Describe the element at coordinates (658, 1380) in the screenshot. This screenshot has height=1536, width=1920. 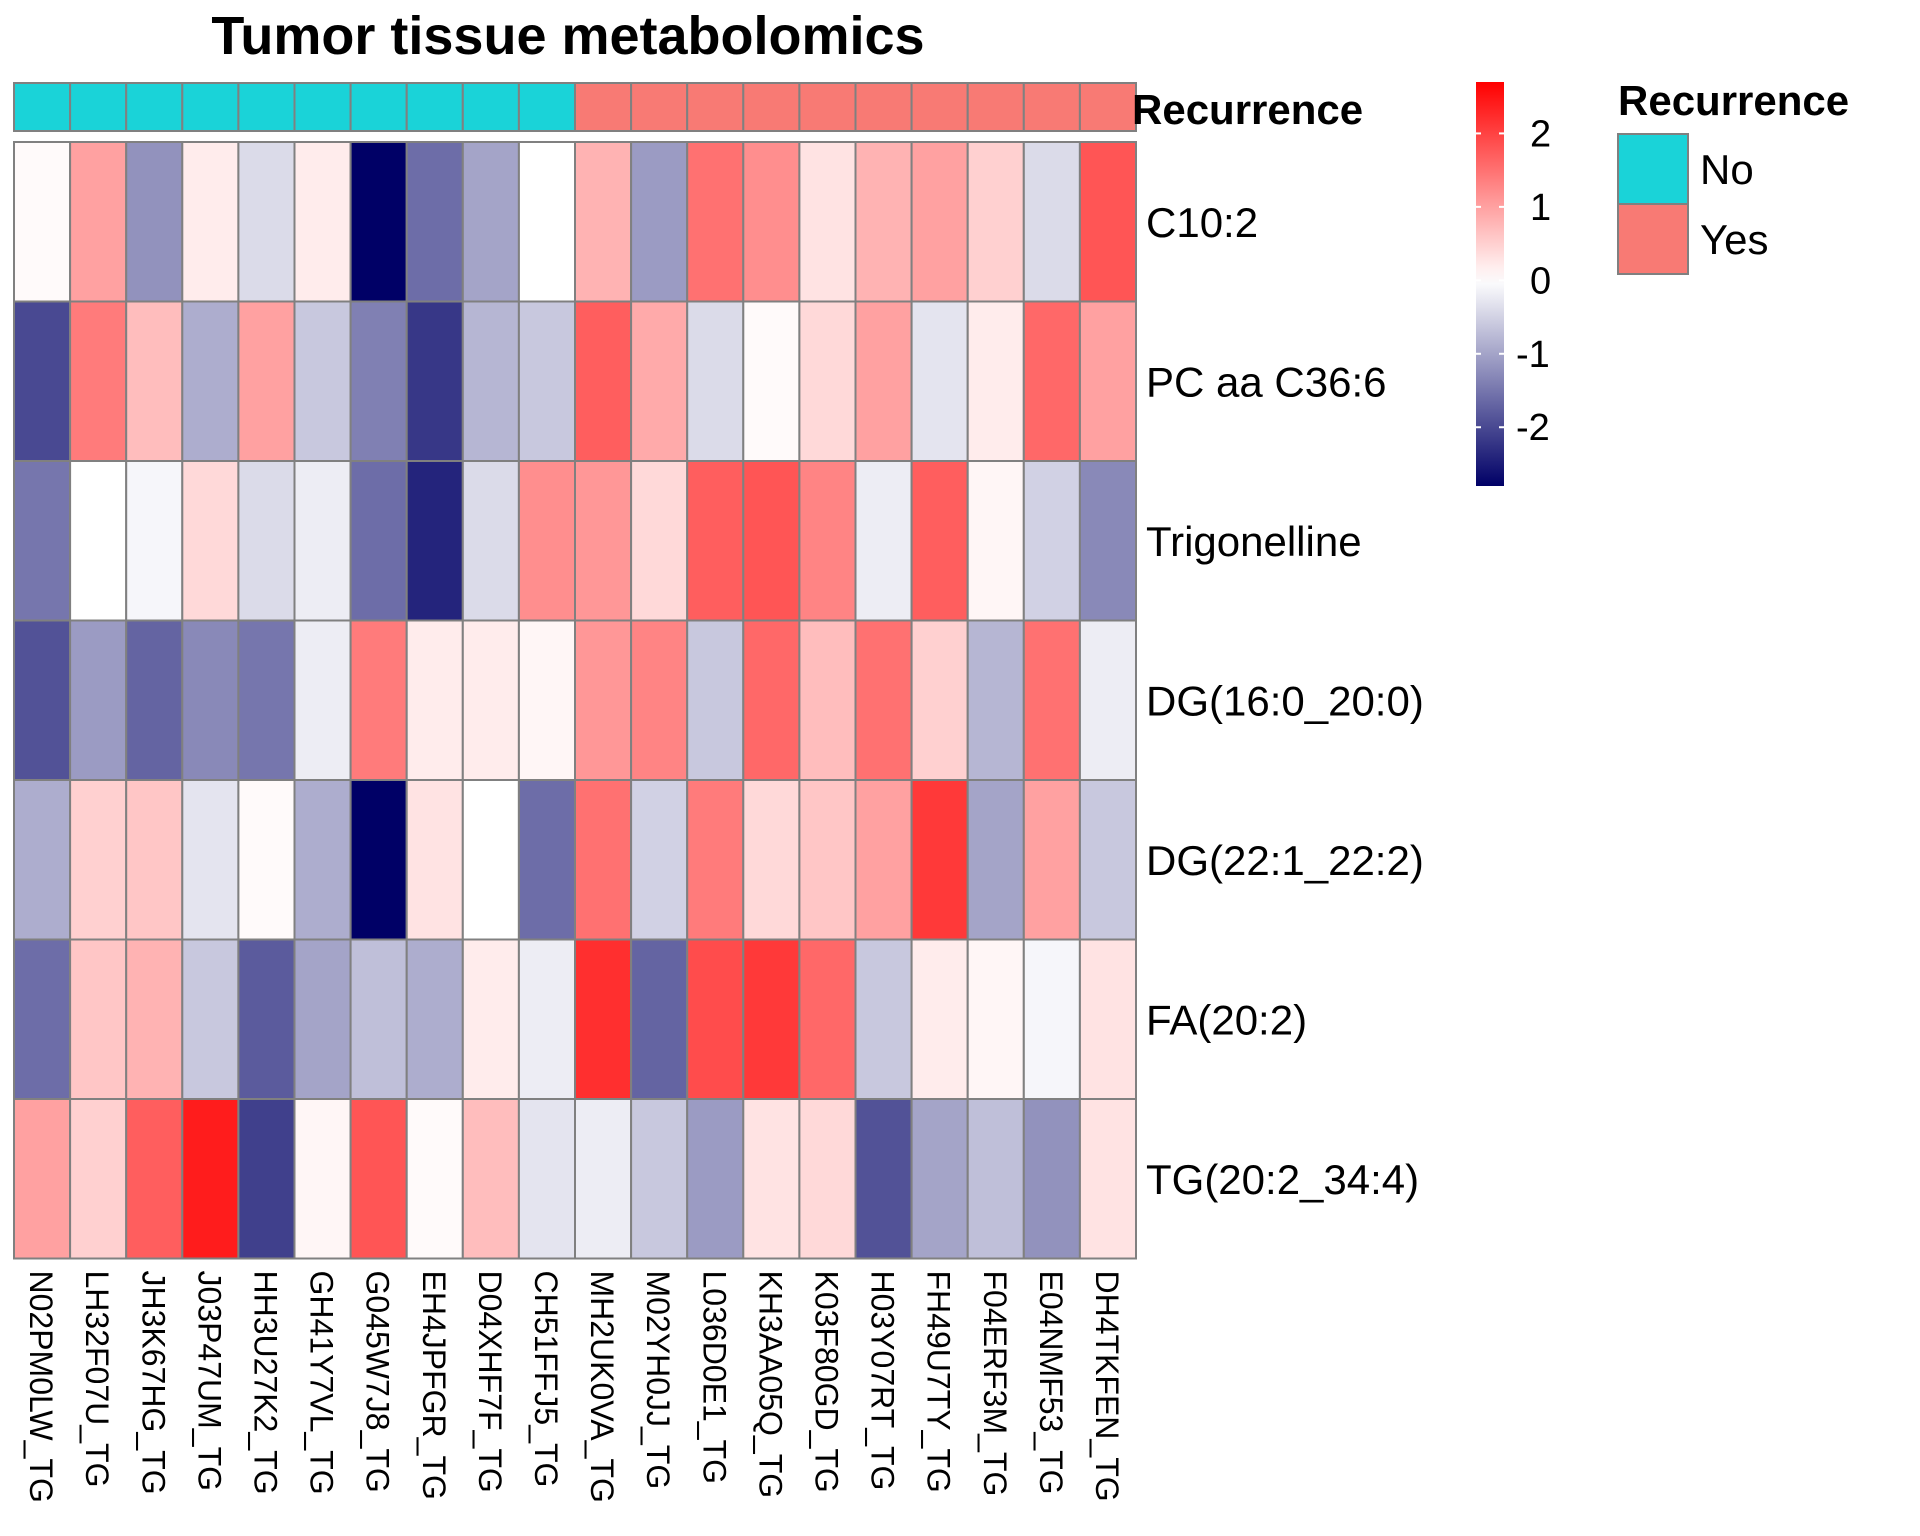
I see `column-label: M02YH0JJ_TG` at that location.